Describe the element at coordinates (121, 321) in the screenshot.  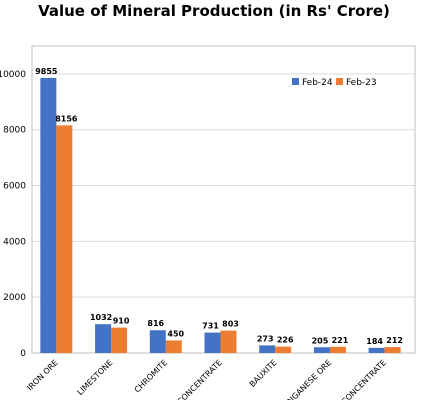
I see `data-label: 910` at that location.